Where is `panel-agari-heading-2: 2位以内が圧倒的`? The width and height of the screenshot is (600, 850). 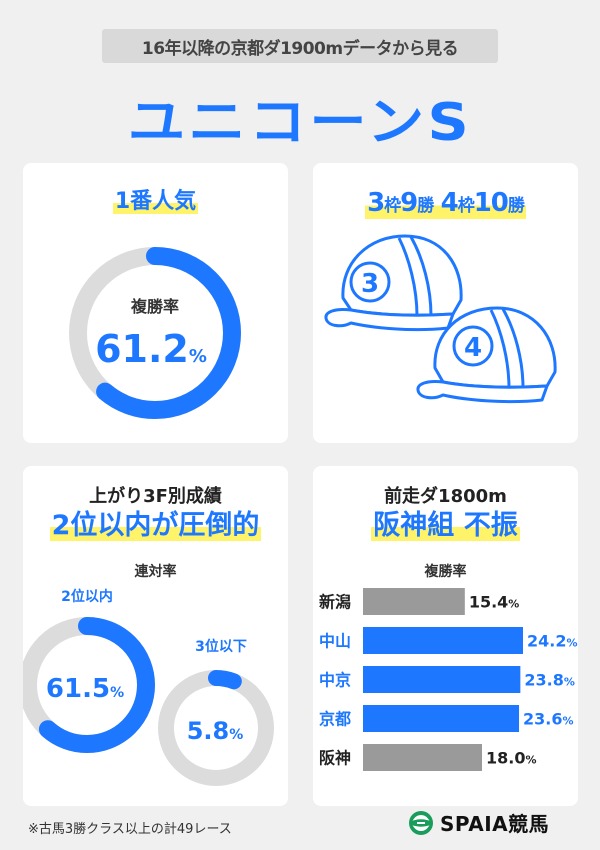 panel-agari-heading-2: 2位以内が圧倒的 is located at coordinates (155, 526).